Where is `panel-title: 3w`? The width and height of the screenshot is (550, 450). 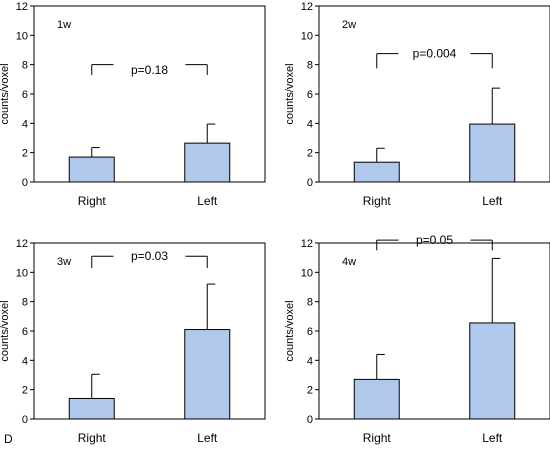
panel-title: 3w is located at coordinates (64, 262).